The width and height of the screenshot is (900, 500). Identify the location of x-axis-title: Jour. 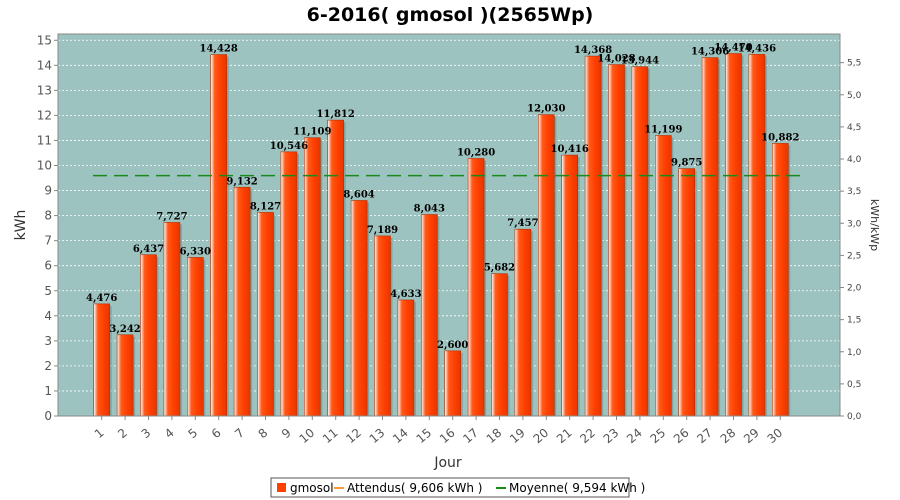
(447, 463).